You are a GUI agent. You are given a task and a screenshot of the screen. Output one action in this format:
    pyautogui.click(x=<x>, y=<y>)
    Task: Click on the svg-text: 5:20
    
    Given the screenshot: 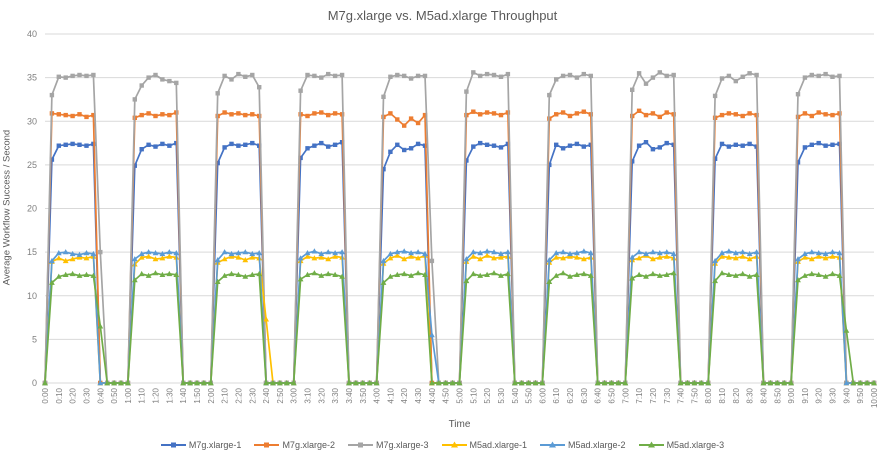 What is the action you would take?
    pyautogui.click(x=487, y=395)
    